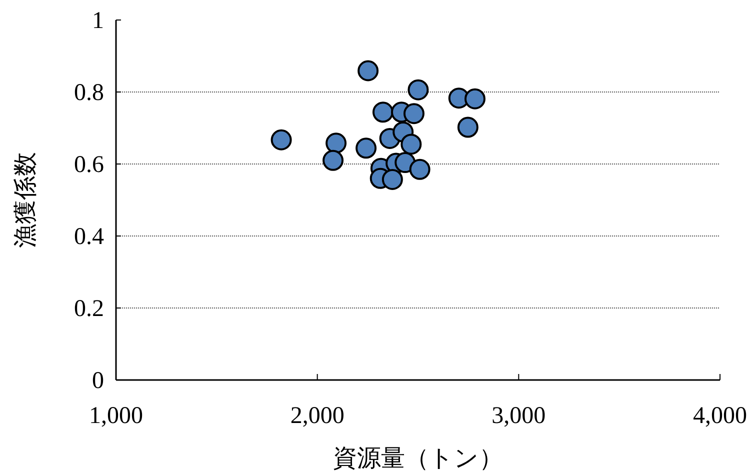 The width and height of the screenshot is (751, 476). Describe the element at coordinates (89, 237) in the screenshot. I see `y-tick-label: 0.4` at that location.